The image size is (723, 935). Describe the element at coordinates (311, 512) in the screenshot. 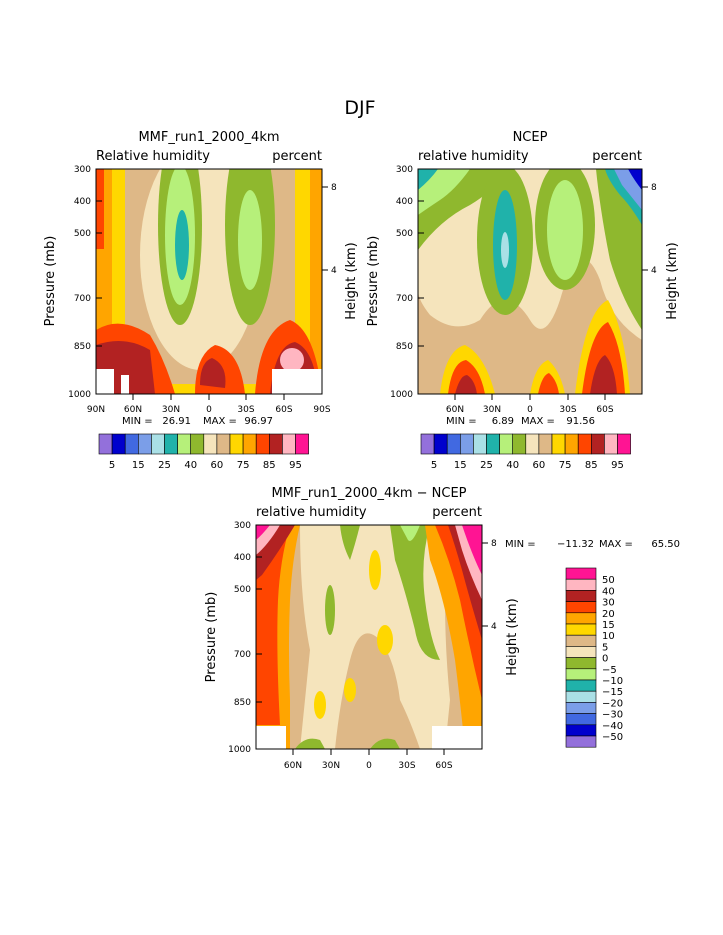

I see `variable-label: relative humidity` at that location.